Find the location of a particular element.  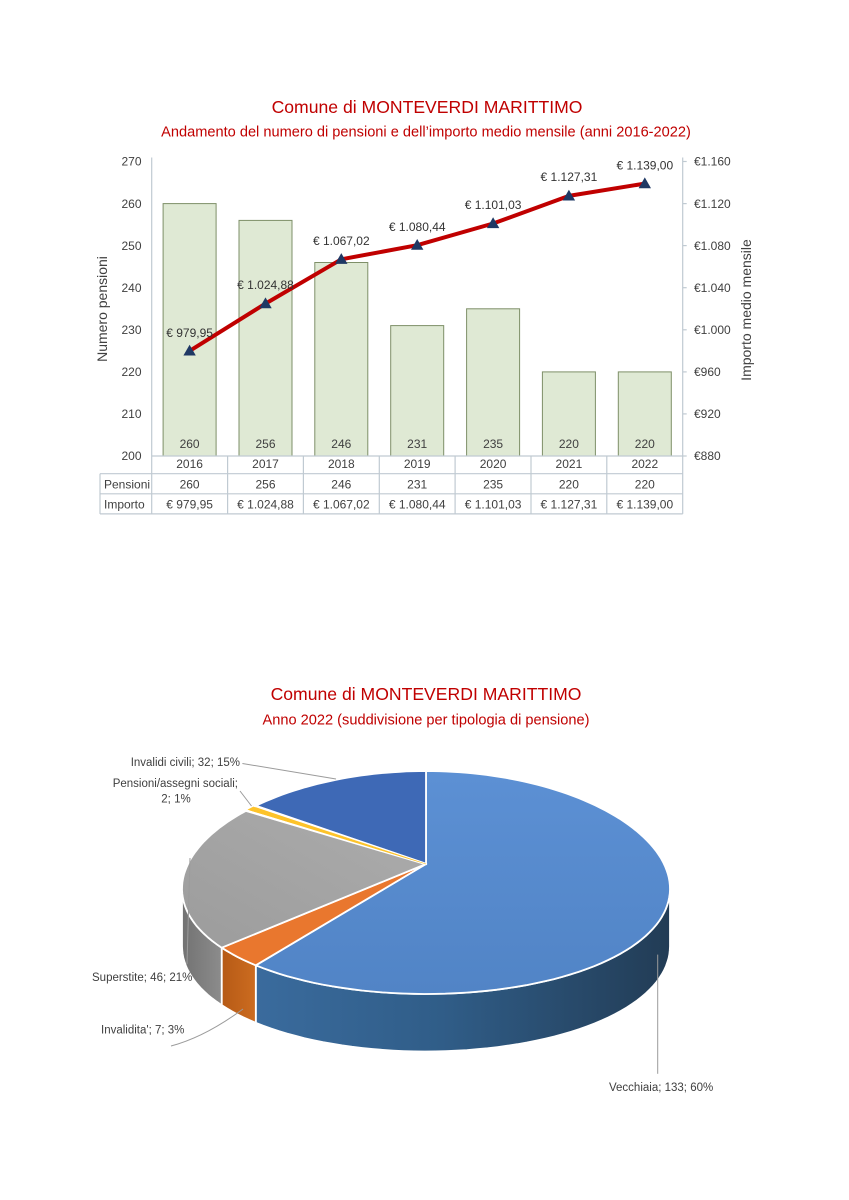

svg-text: 2017 is located at coordinates (265, 464).